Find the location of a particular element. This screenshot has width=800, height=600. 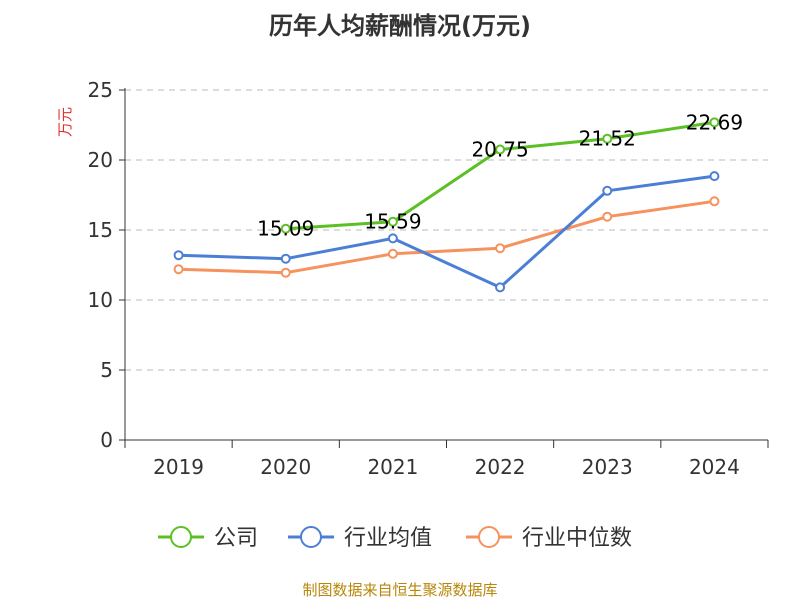

legend-label: 行业均值 is located at coordinates (388, 538).